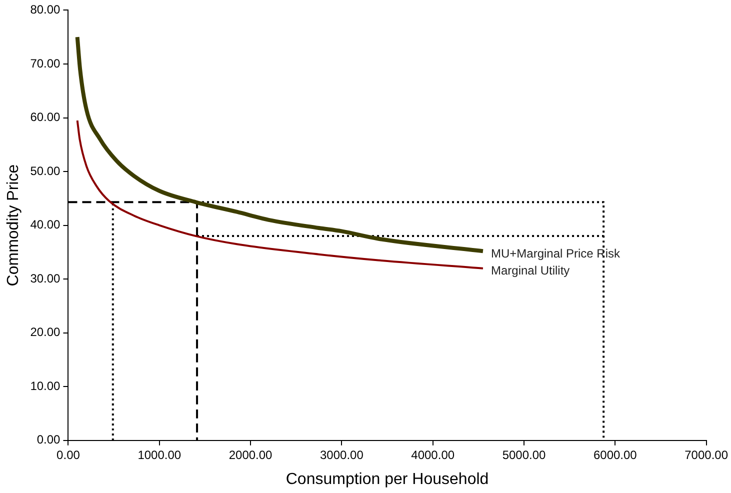  I want to click on y-axis-title: Commodity Price, so click(13, 225).